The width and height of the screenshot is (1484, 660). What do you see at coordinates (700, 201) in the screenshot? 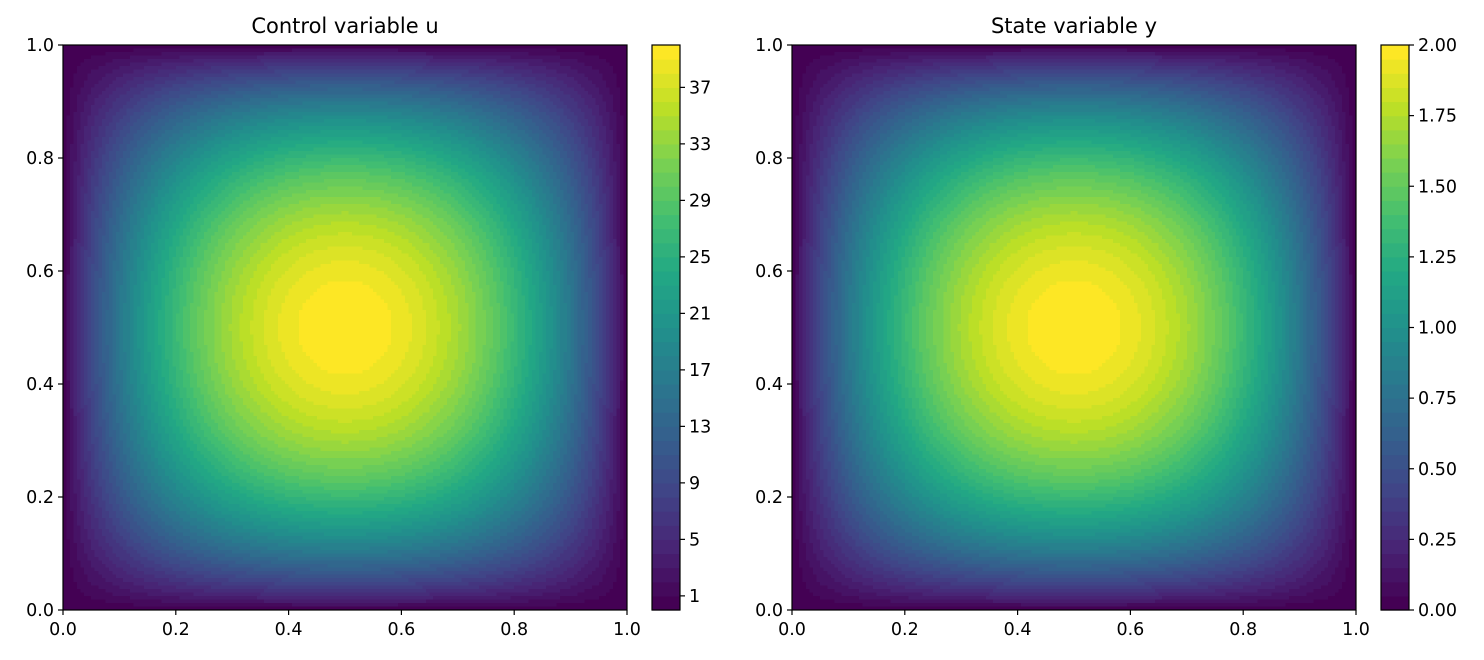
I see `colorbar-tick-label: 29` at bounding box center [700, 201].